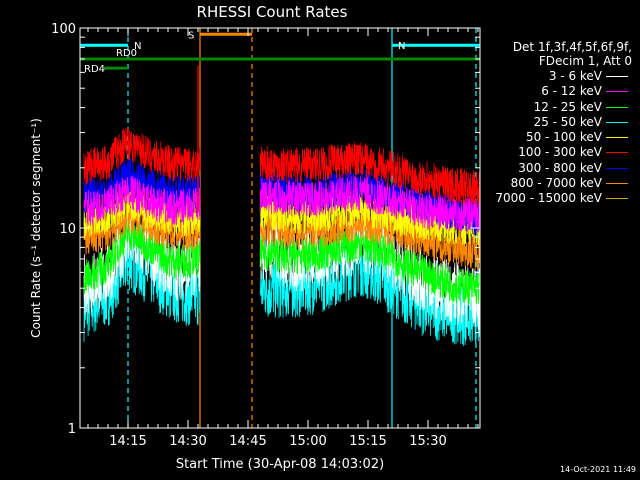  I want to click on x-tick-label-0: 14:15, so click(127, 441).